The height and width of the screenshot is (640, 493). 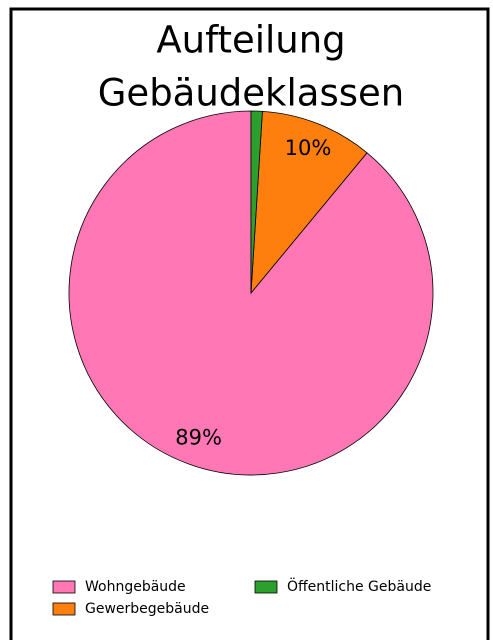 I want to click on data-label: 89%, so click(x=198, y=438).